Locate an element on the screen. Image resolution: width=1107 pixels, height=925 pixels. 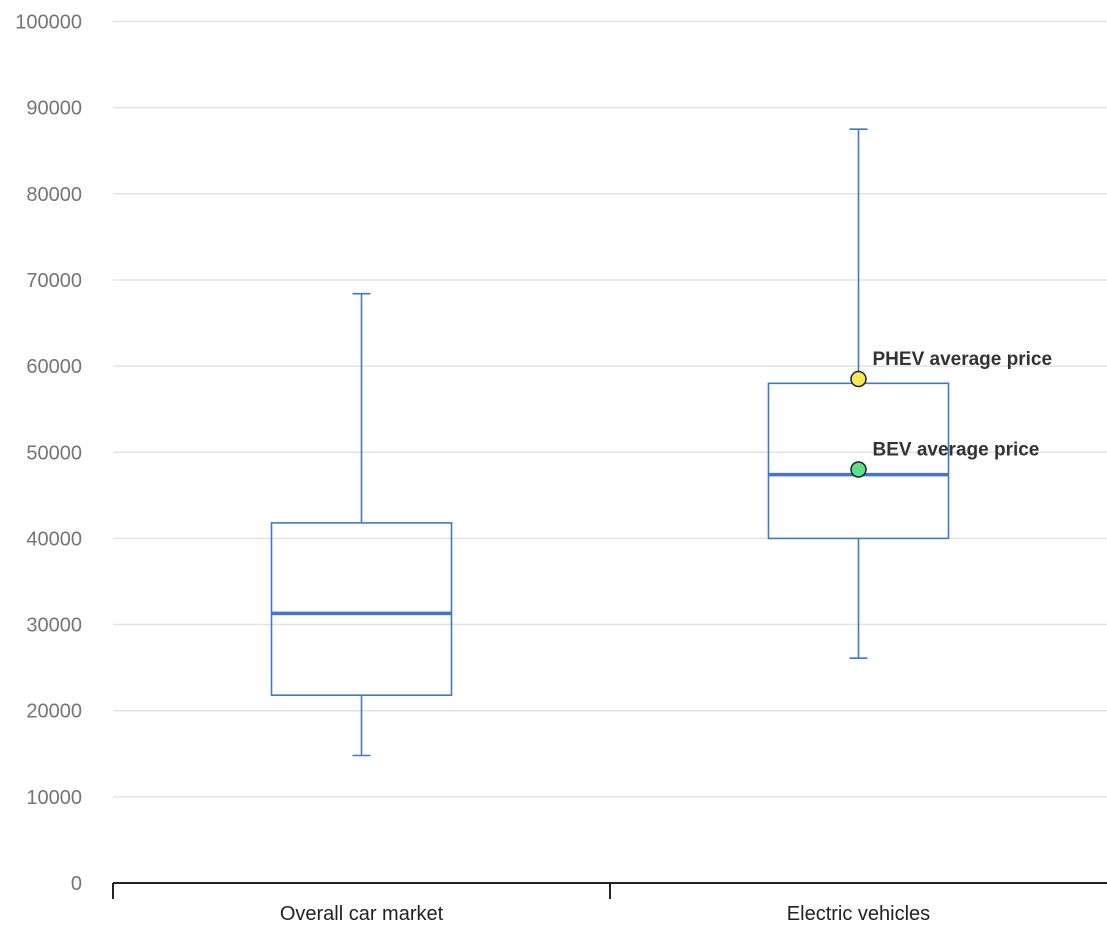
annotation-1: BEV average price is located at coordinates (945, 458).